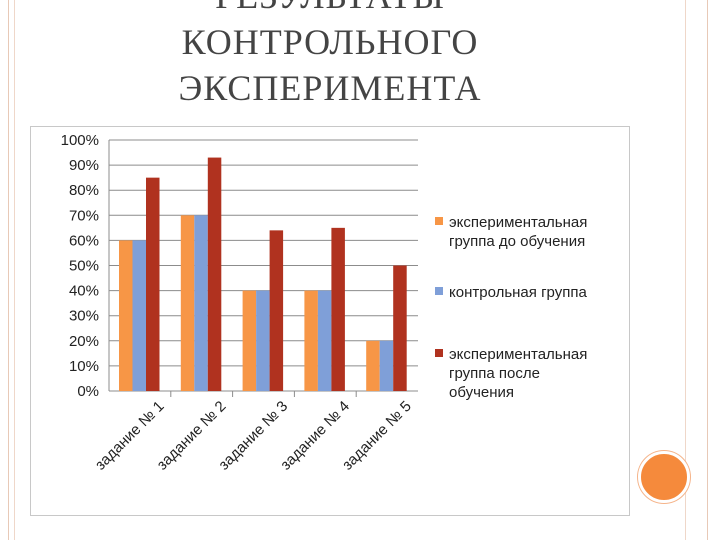  I want to click on y-tick-label: 60%, so click(84, 240).